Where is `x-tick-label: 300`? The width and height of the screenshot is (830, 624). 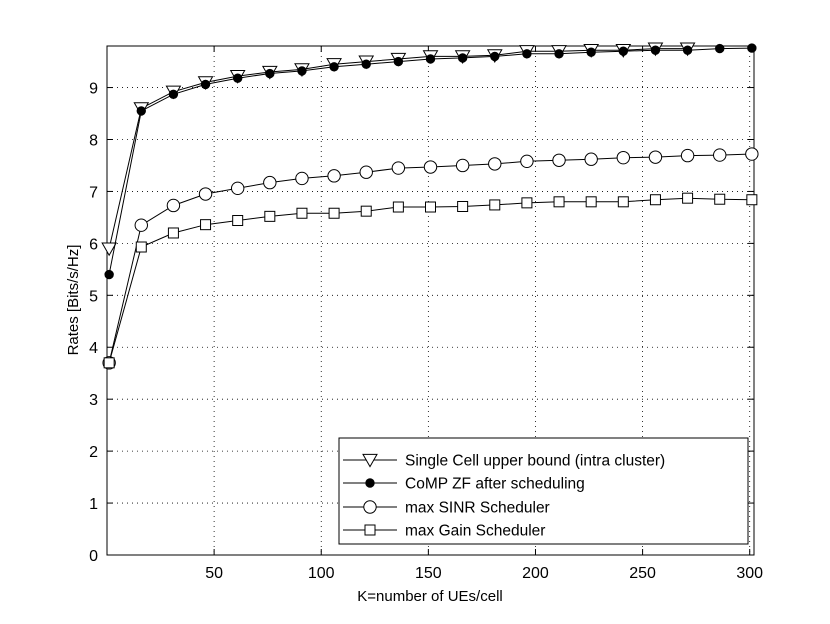
x-tick-label: 300 is located at coordinates (749, 573).